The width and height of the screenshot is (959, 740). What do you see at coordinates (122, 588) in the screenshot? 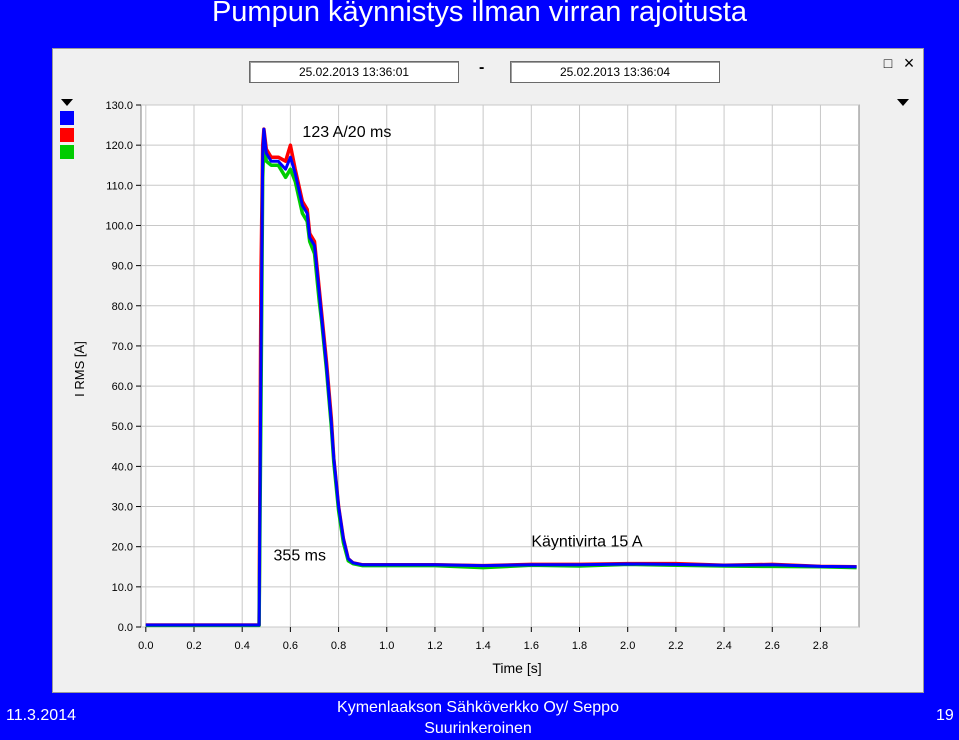
I see `y-tick-label: 10.0` at bounding box center [122, 588].